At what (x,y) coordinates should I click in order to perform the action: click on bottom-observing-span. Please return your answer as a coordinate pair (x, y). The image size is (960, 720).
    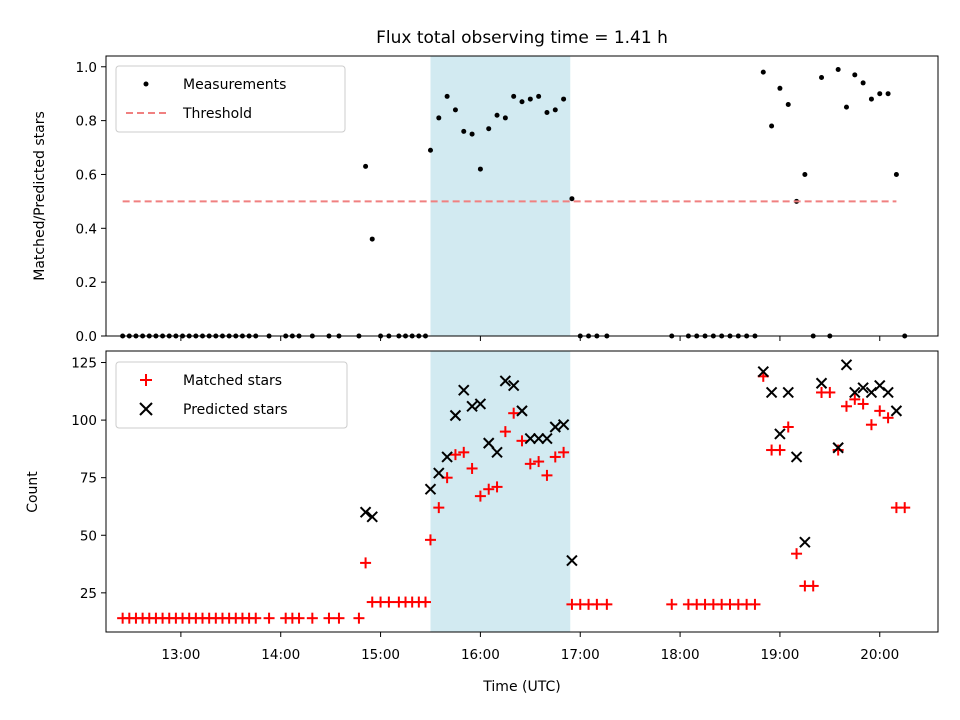
    Looking at the image, I should click on (500, 491).